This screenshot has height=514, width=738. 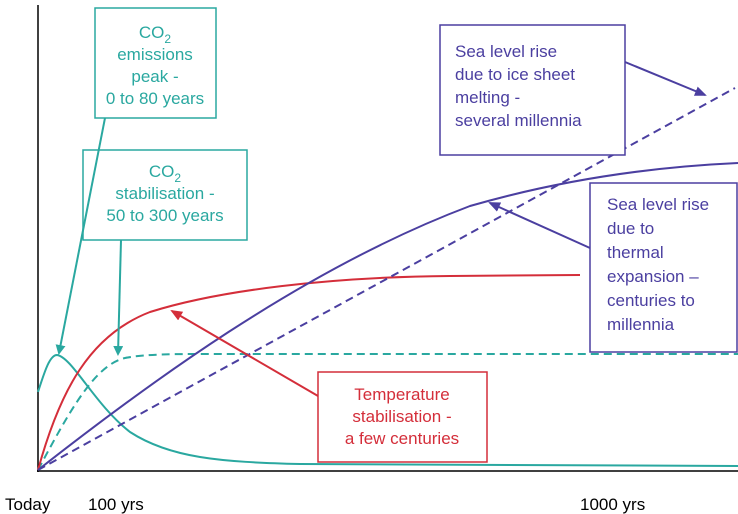 I want to click on x-label: Today, so click(x=28, y=504).